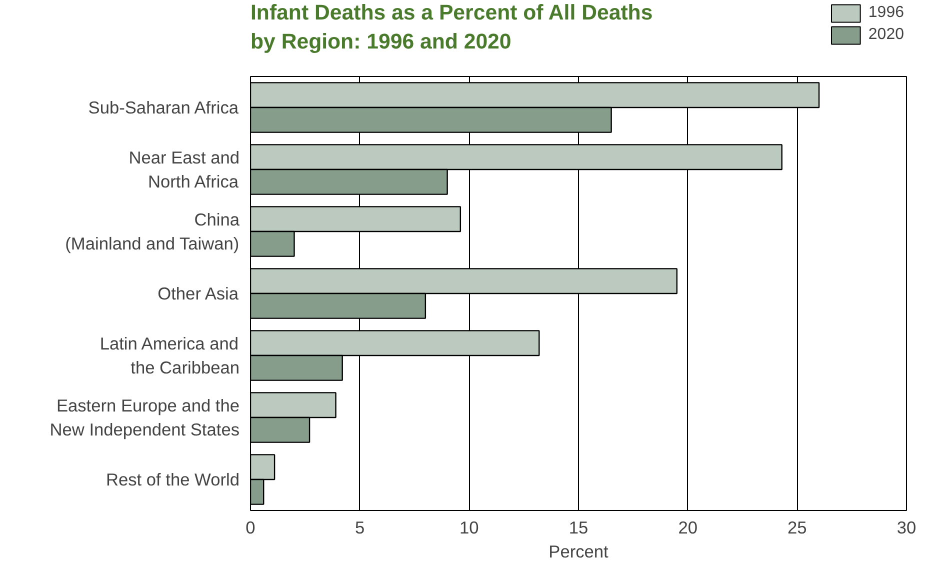 The image size is (930, 564). I want to click on y-tick-label: Rest of the World, so click(173, 480).